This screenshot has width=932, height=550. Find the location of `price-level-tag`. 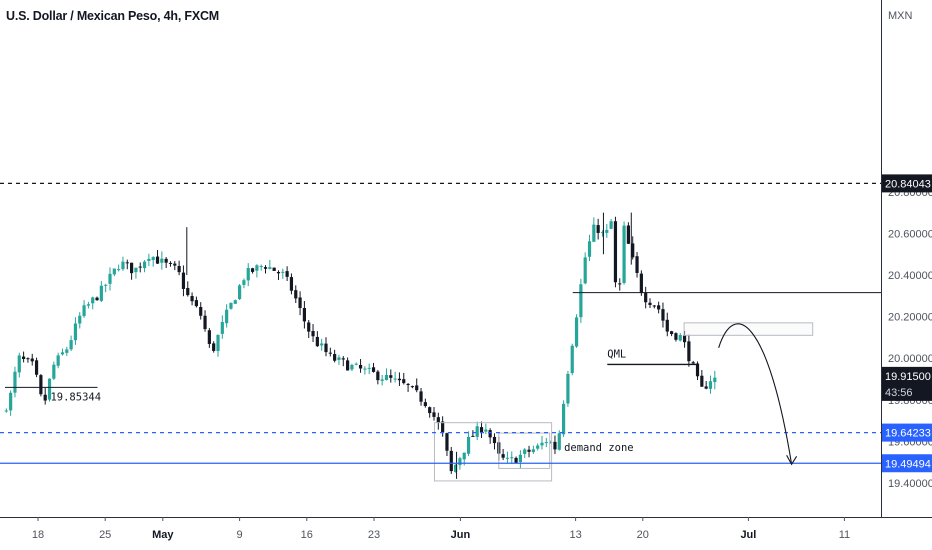

price-level-tag is located at coordinates (907, 463).